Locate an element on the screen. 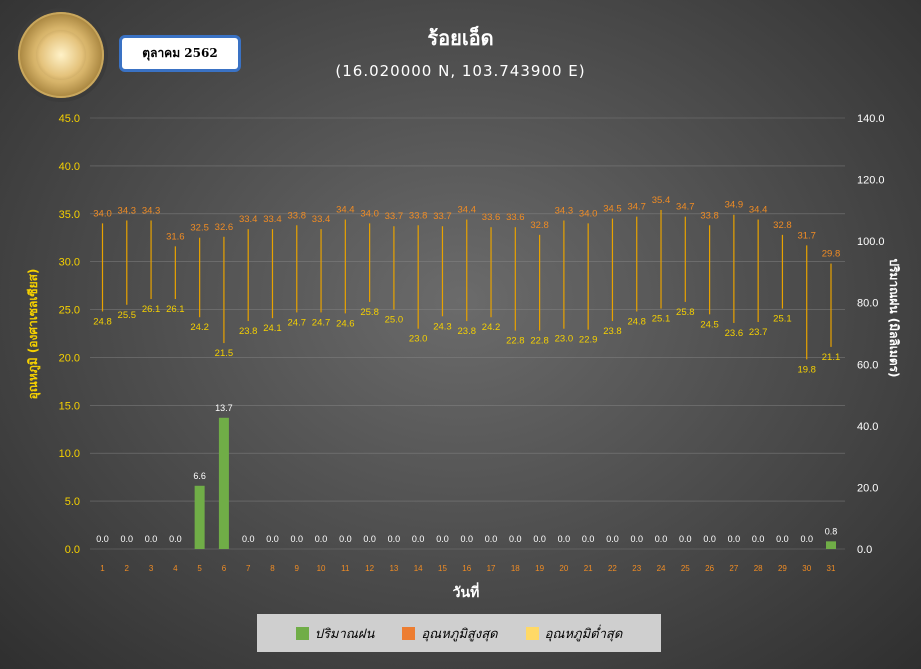  x-tick-label: 20 is located at coordinates (563, 568).